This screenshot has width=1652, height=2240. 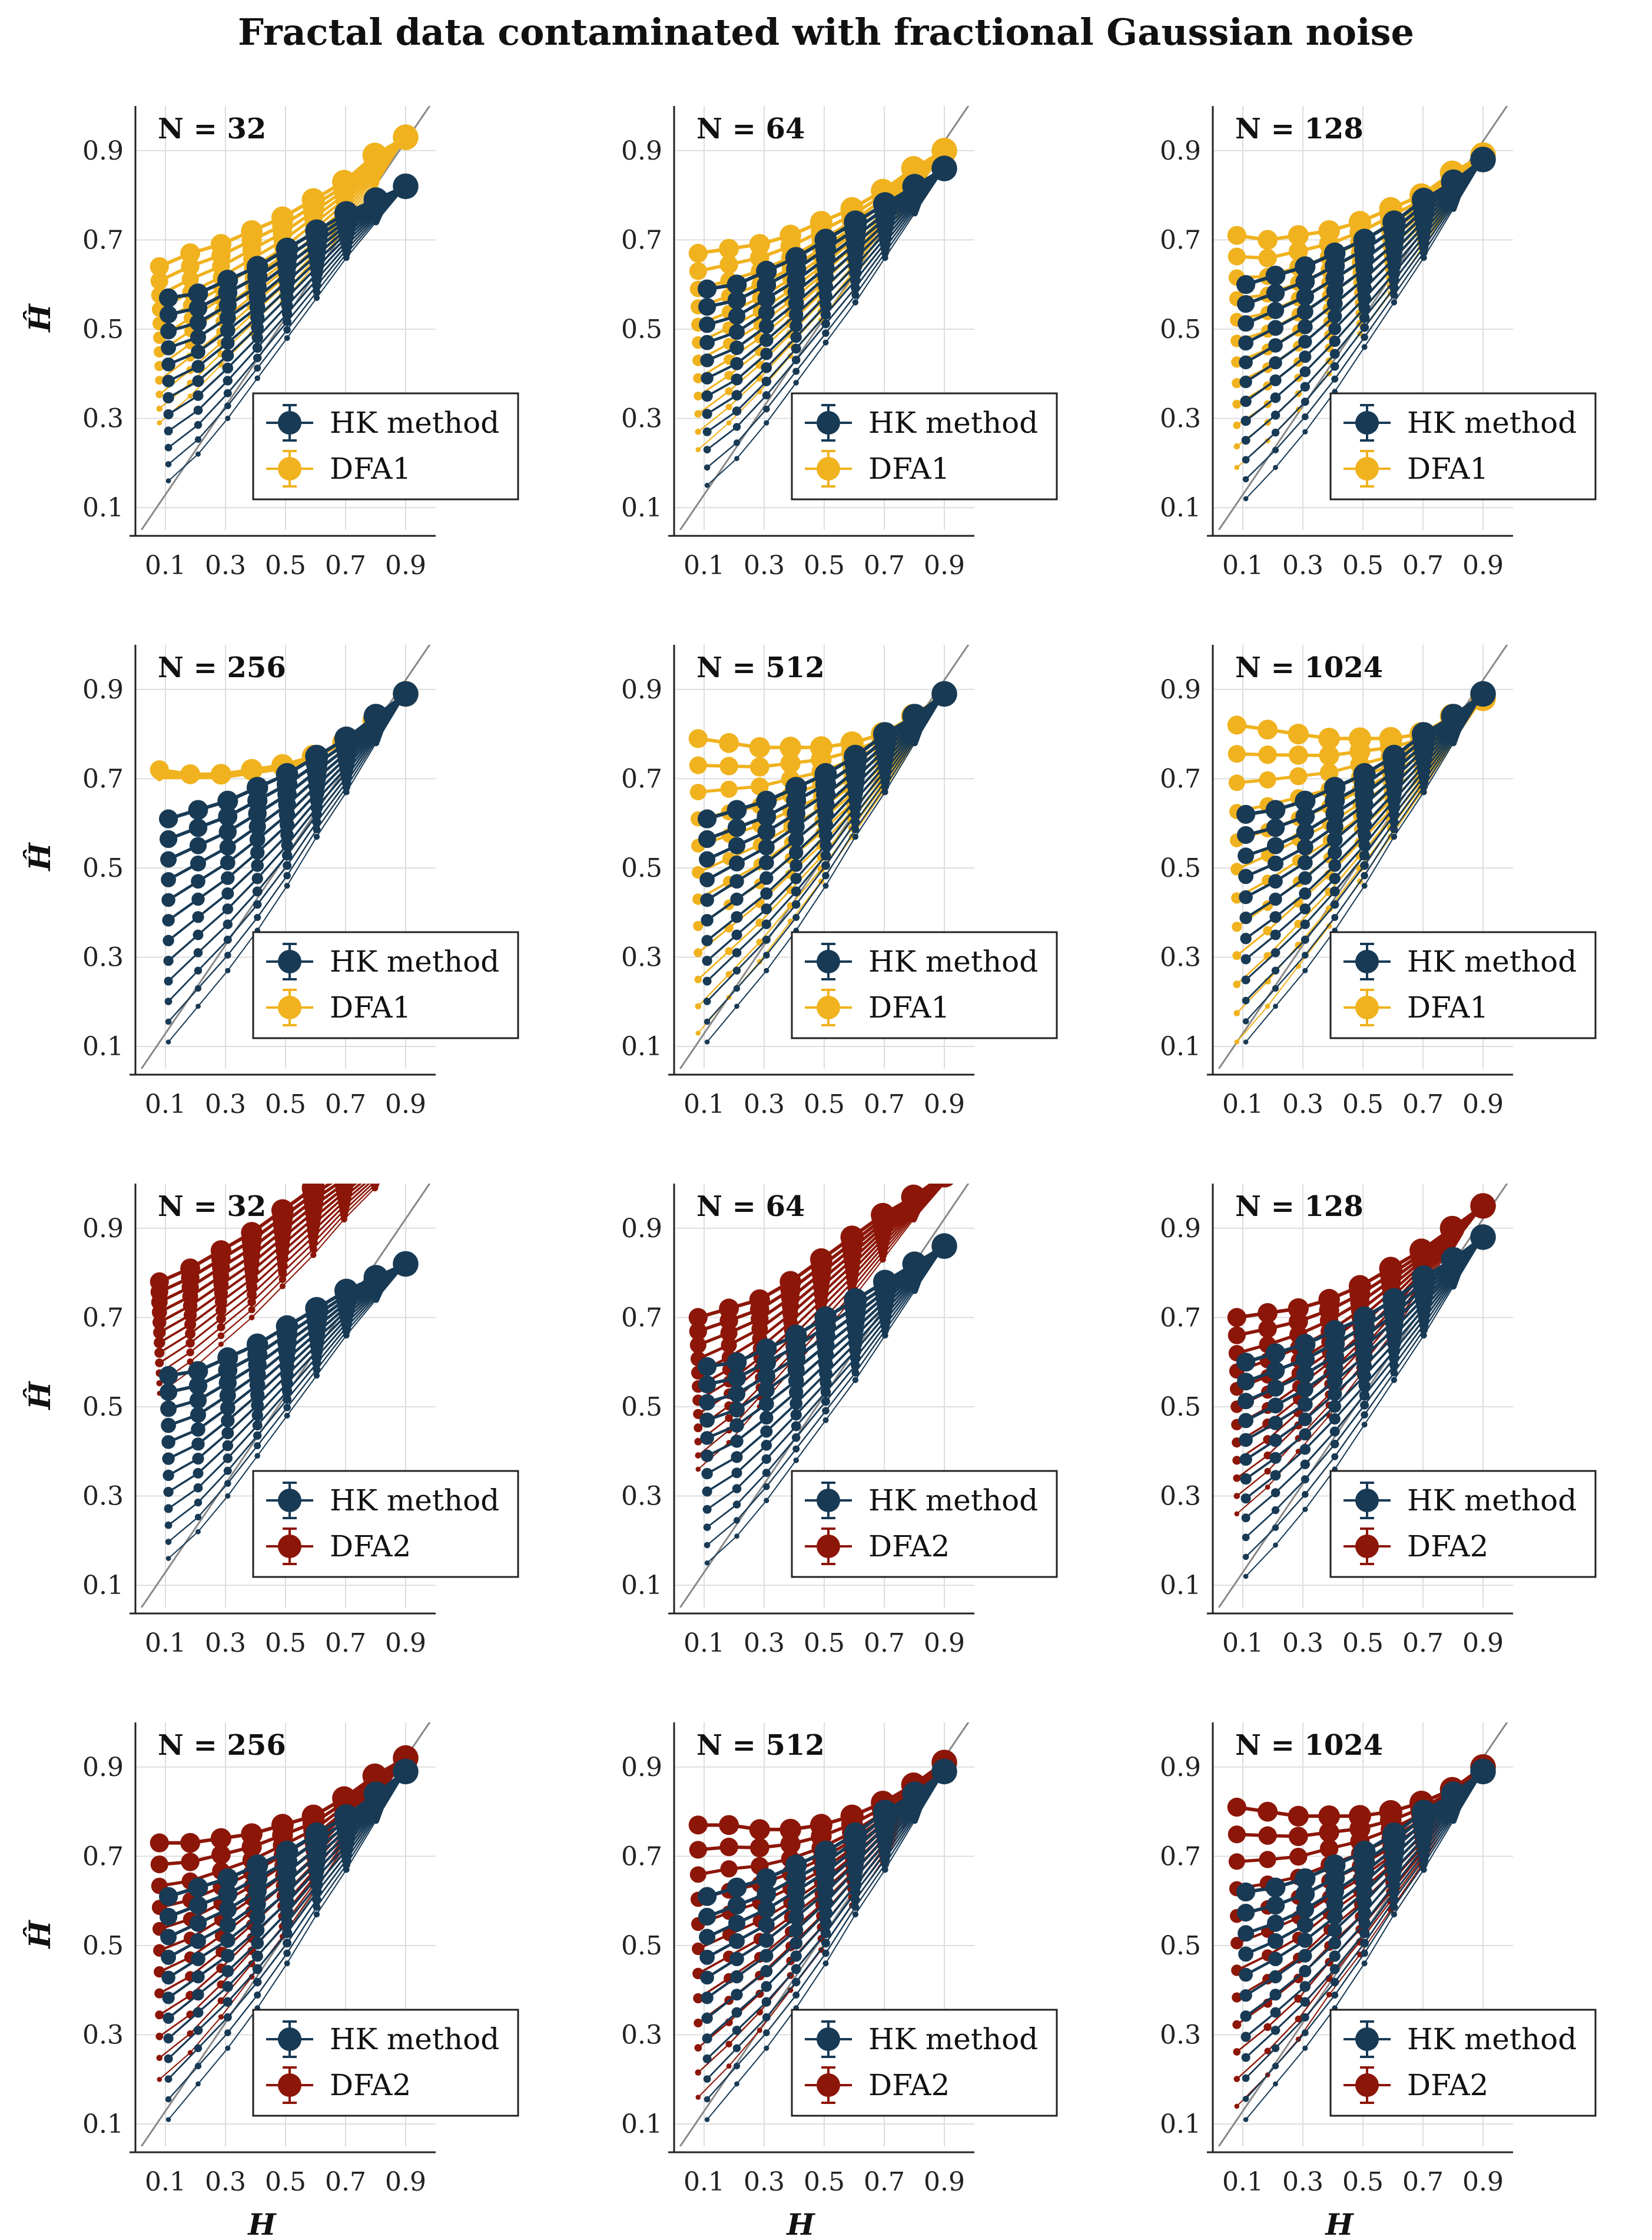 What do you see at coordinates (338, 1007) in the screenshot?
I see `legend-entry-dfa1: DFA1` at bounding box center [338, 1007].